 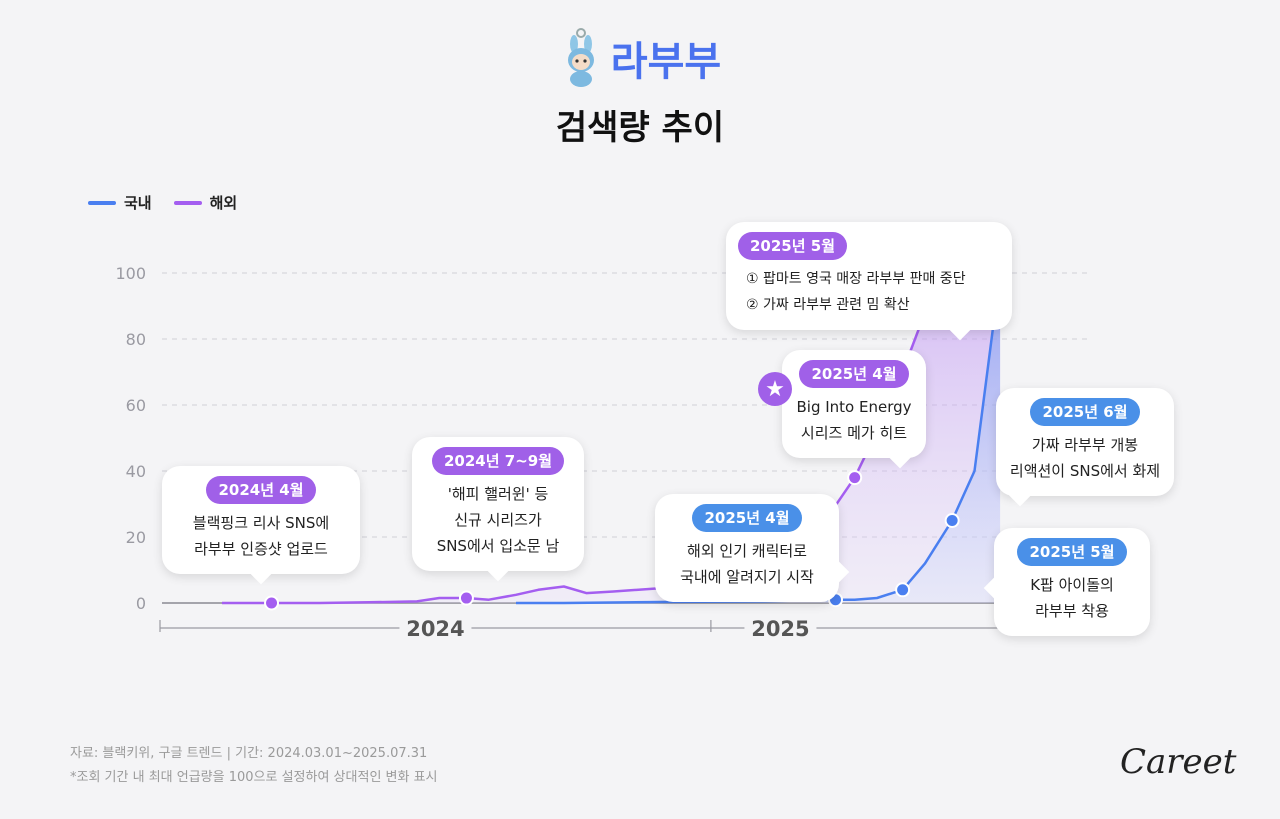 I want to click on callout-2025-06-domestic: 2025년 6월 가짜 라부부 개봉 리액션이 SNS에서 화제, so click(x=1085, y=447).